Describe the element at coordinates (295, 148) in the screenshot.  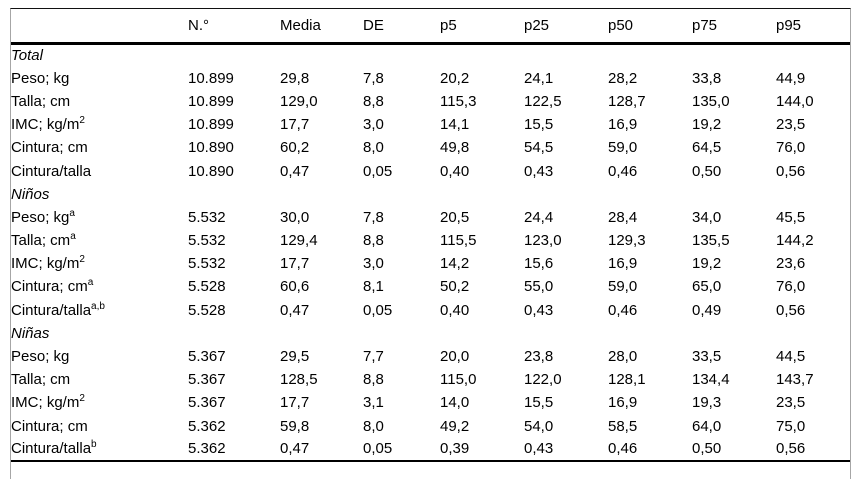
I see `value-cell: 60,2` at that location.